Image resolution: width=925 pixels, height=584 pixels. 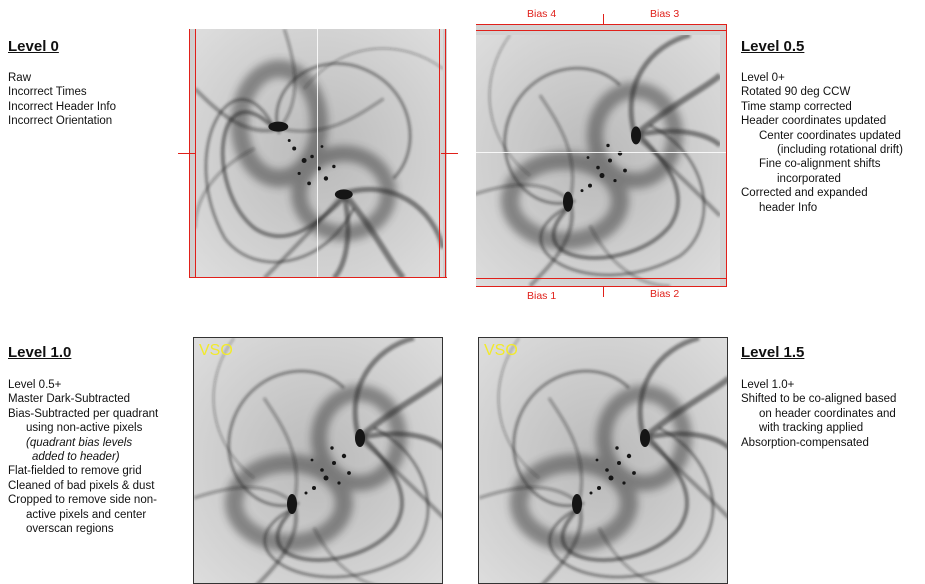 I want to click on crosshair-horizontal, so click(x=601, y=152).